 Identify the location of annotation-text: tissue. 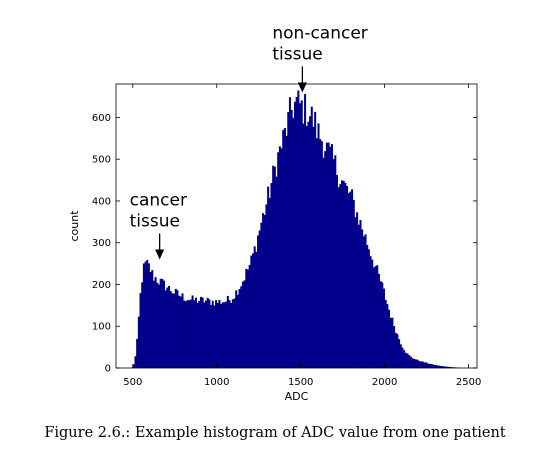
(155, 222).